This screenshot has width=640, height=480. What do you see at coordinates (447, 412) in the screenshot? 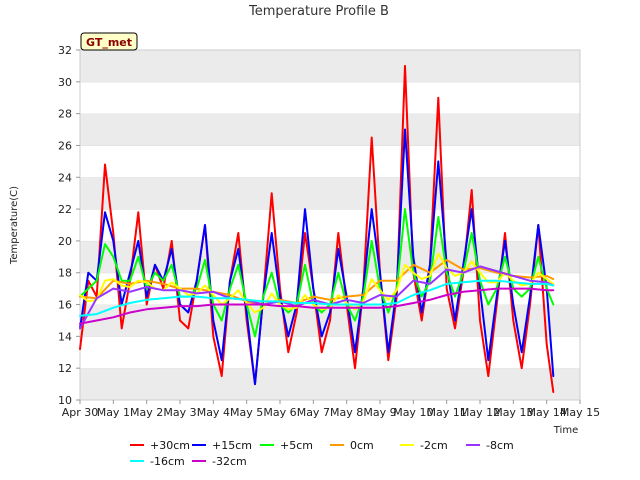
I see `x-tick-label: May 11` at bounding box center [447, 412].